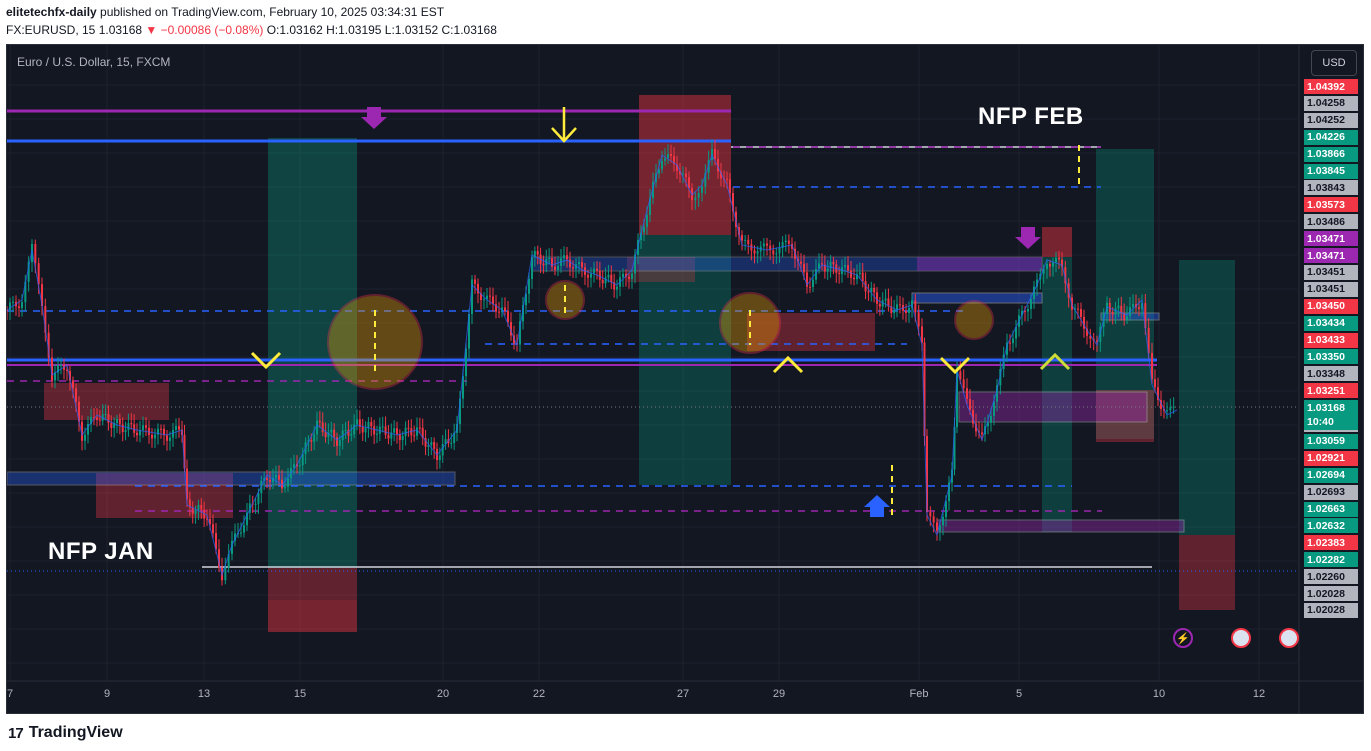 The width and height of the screenshot is (1371, 751). Describe the element at coordinates (539, 694) in the screenshot. I see `time-axis-label: 22` at that location.